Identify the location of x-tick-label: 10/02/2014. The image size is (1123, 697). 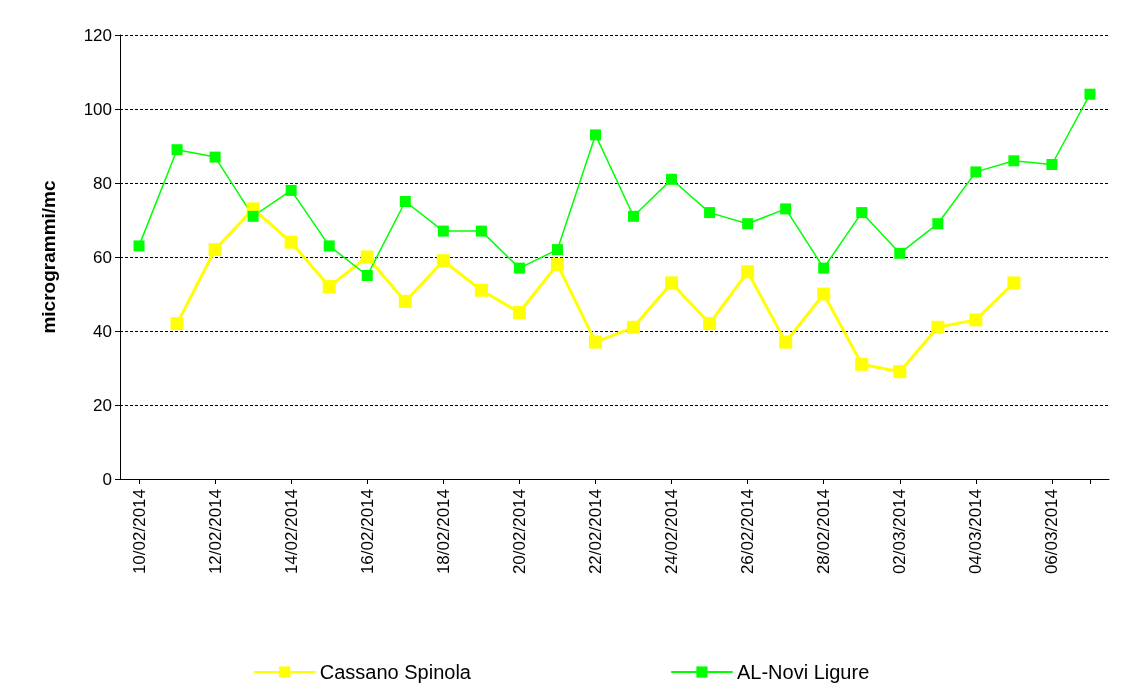
(139, 532).